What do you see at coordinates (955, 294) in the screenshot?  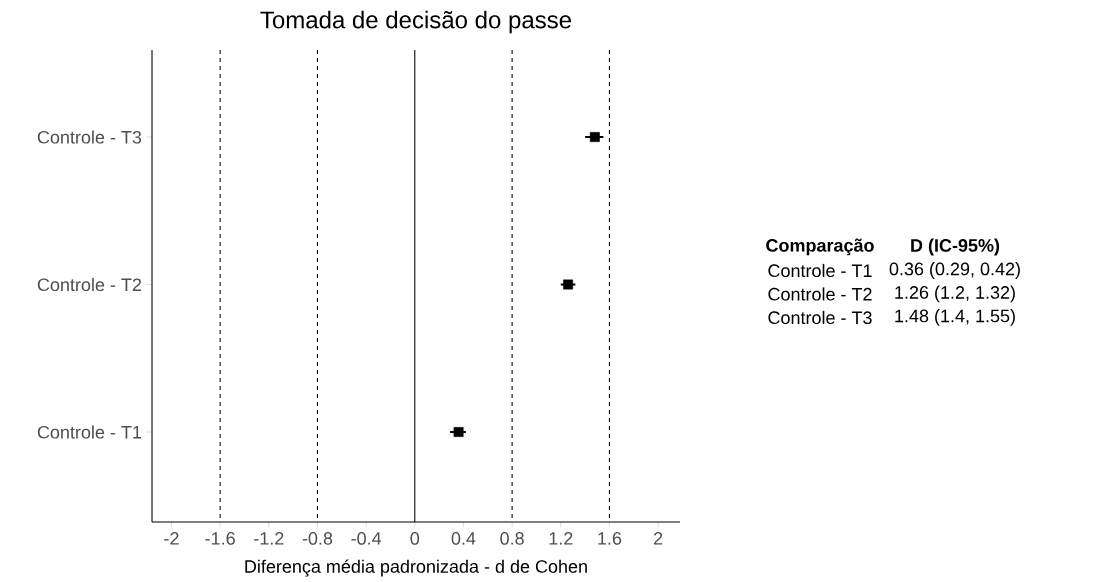 I see `text: 1.26 (1.2, 1.32)` at bounding box center [955, 294].